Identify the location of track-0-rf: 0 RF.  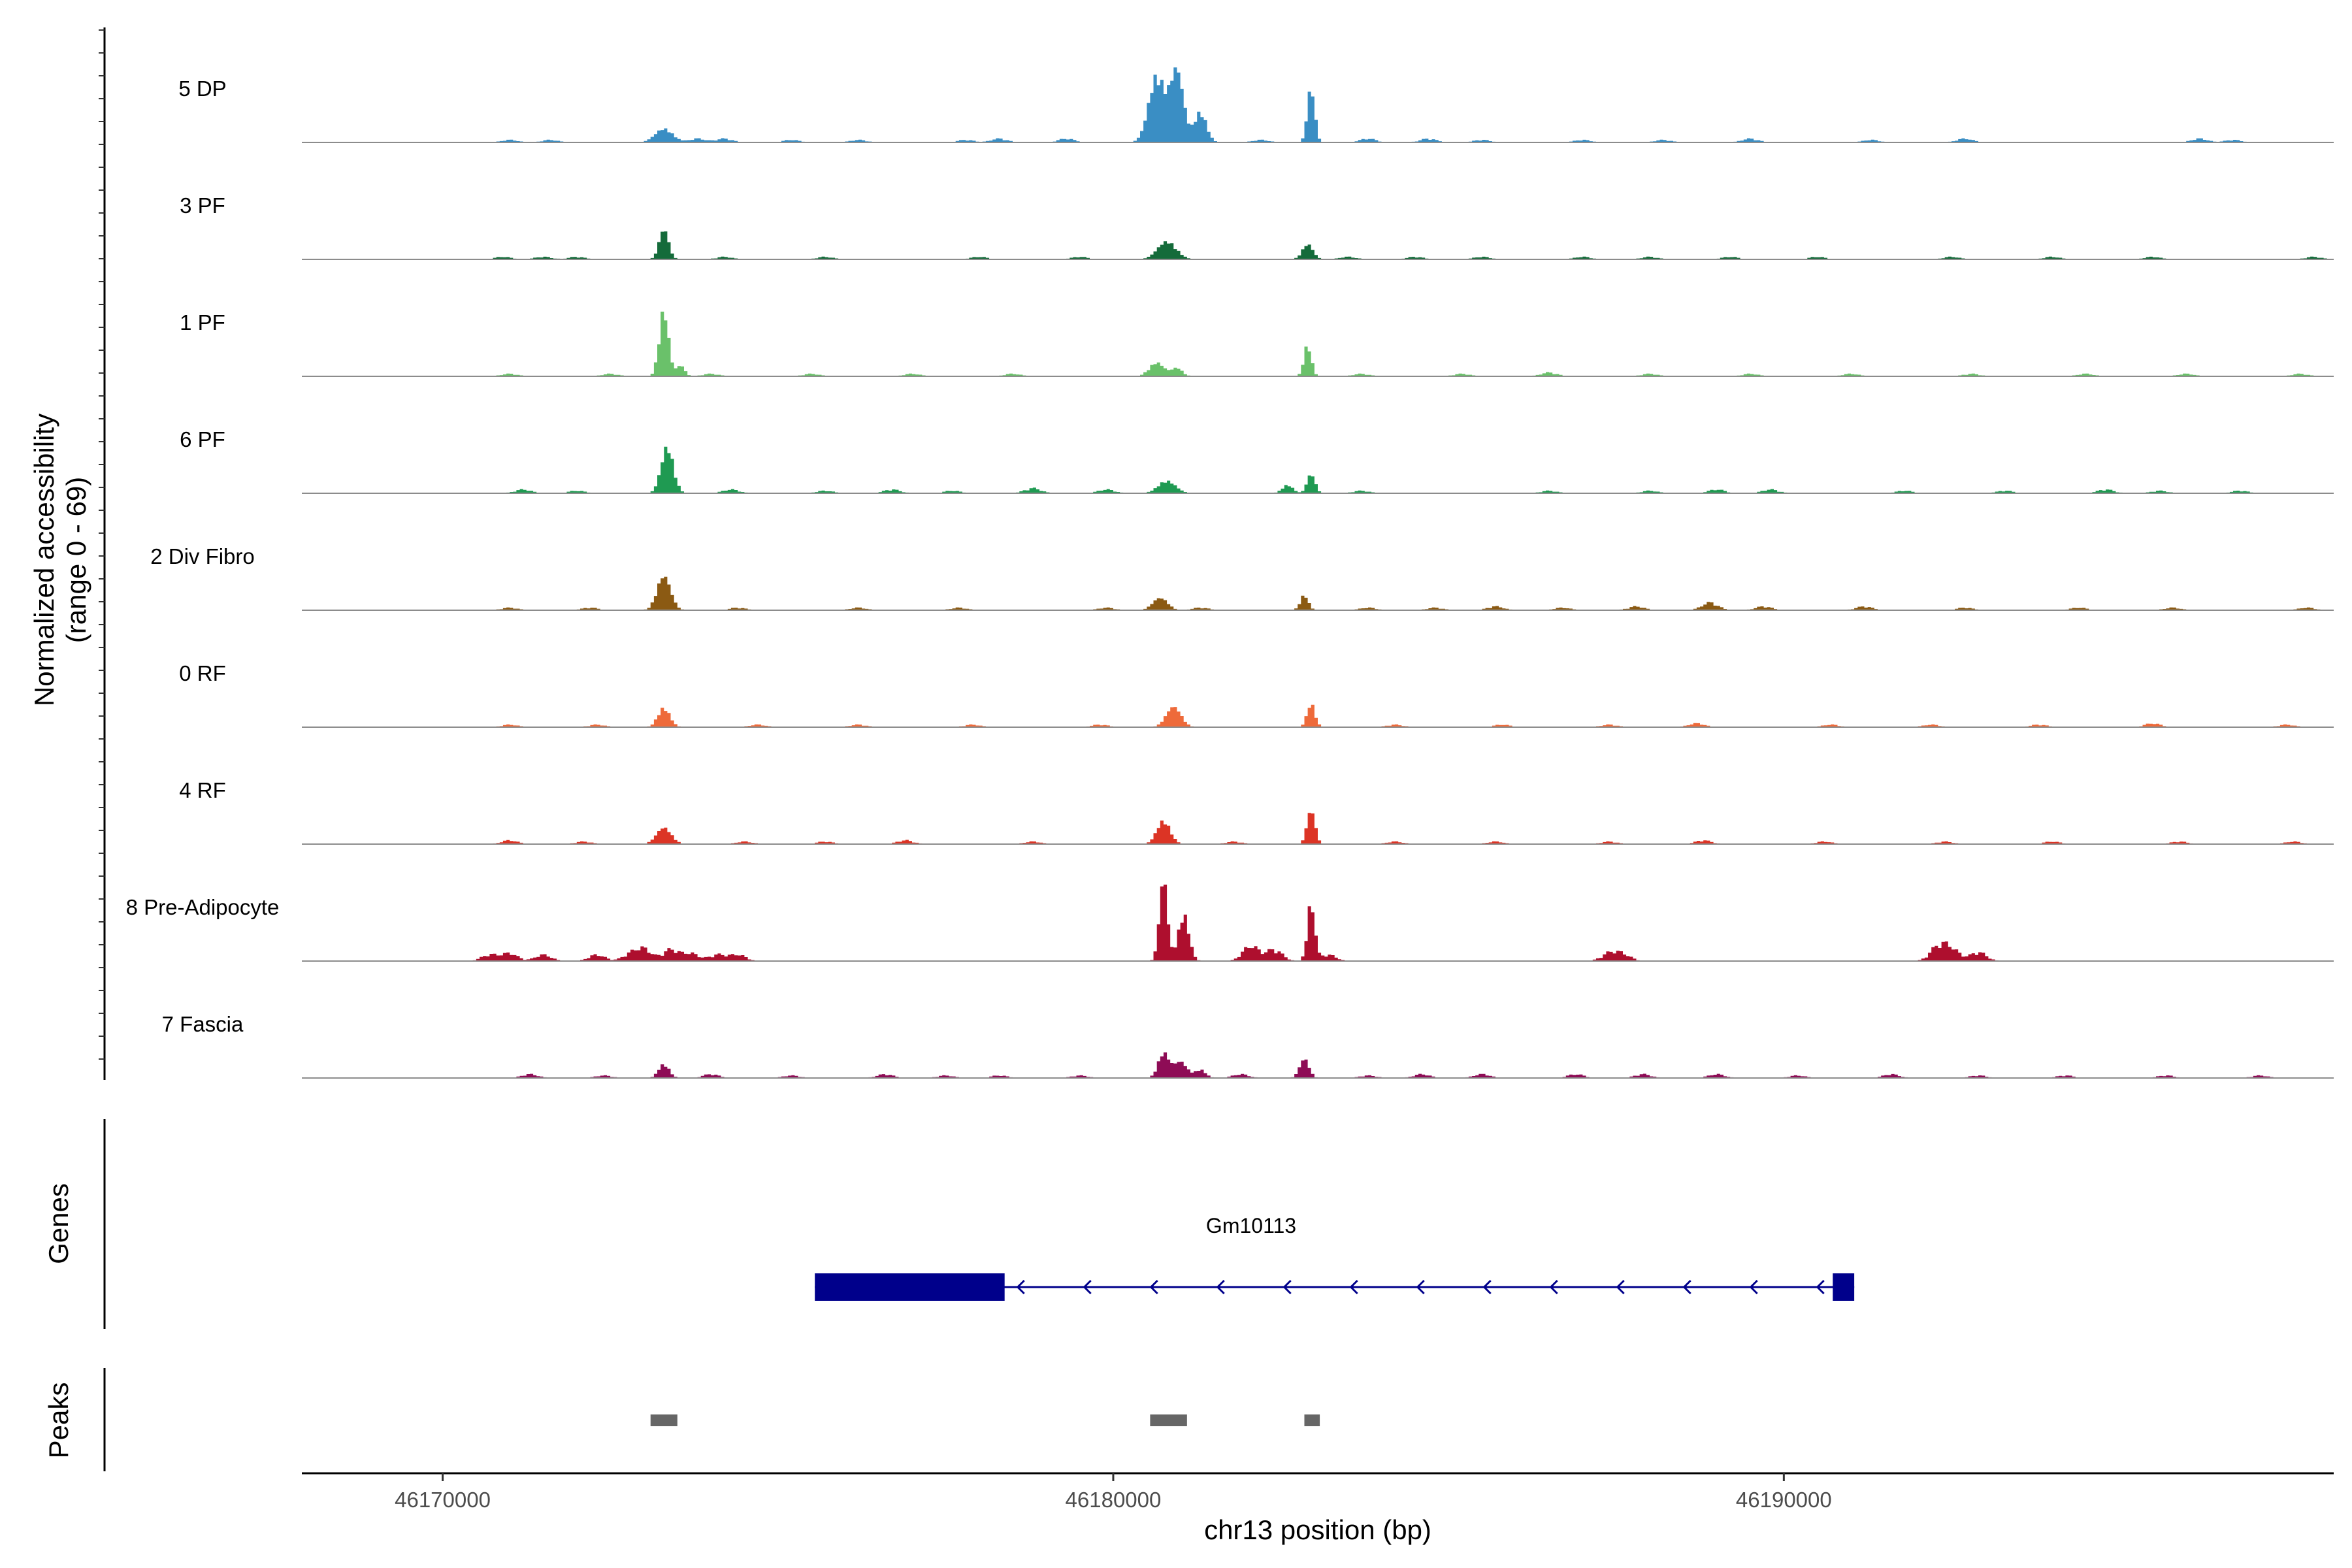
(1256, 694).